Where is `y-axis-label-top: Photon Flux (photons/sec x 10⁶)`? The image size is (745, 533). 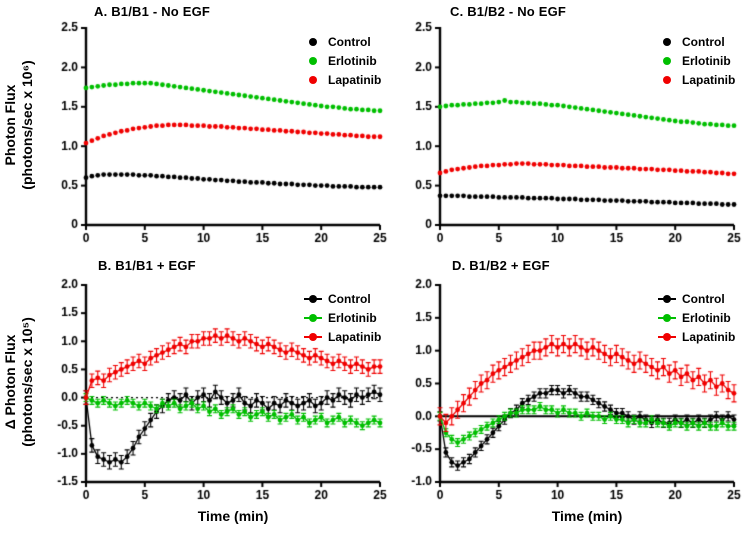 y-axis-label-top: Photon Flux (photons/sec x 10⁶) is located at coordinates (18, 125).